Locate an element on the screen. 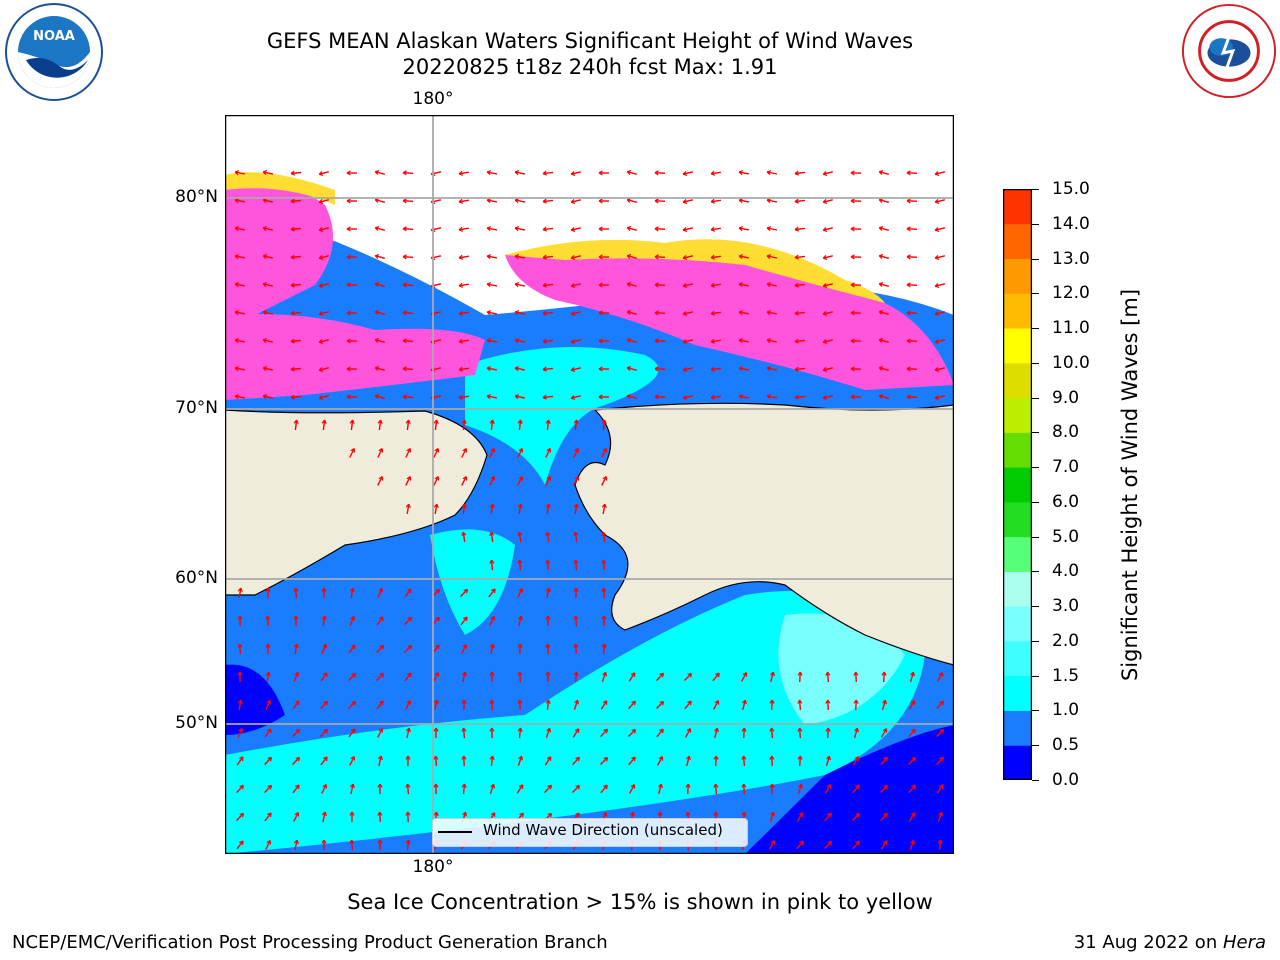 The height and width of the screenshot is (960, 1280). siberia-land is located at coordinates (356, 502).